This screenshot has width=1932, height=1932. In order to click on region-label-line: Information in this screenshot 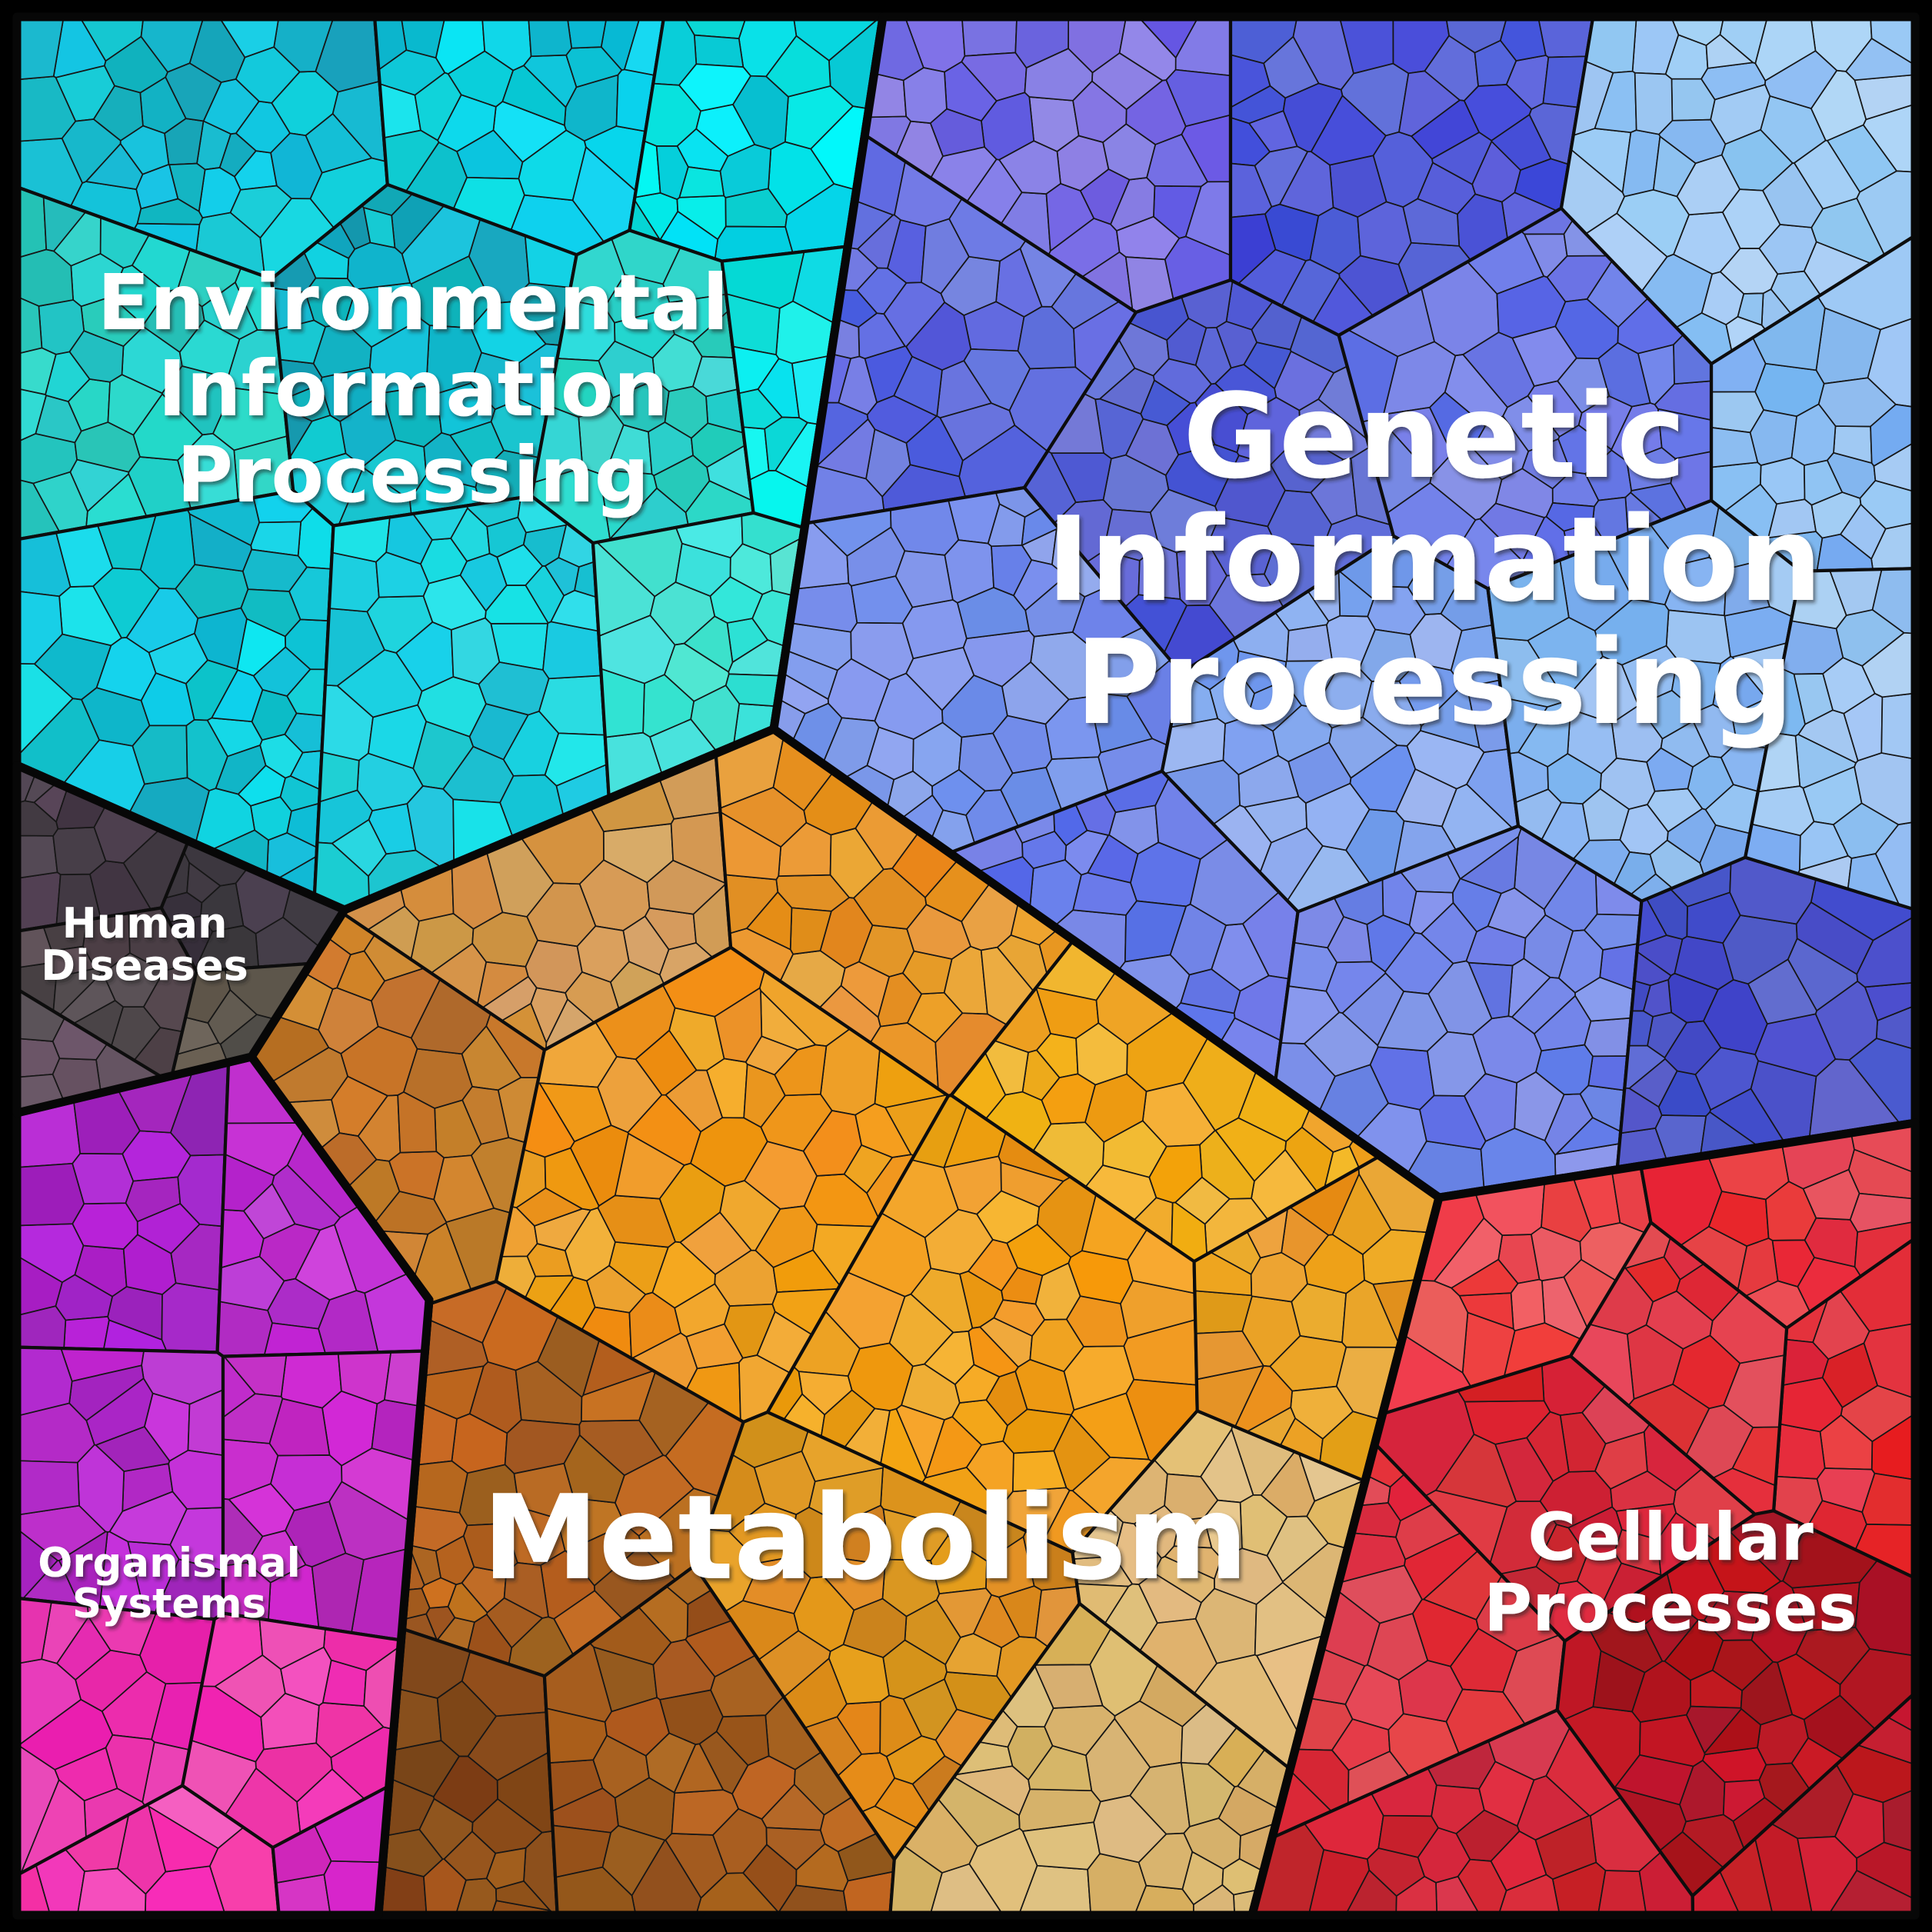, I will do `click(1435, 559)`.